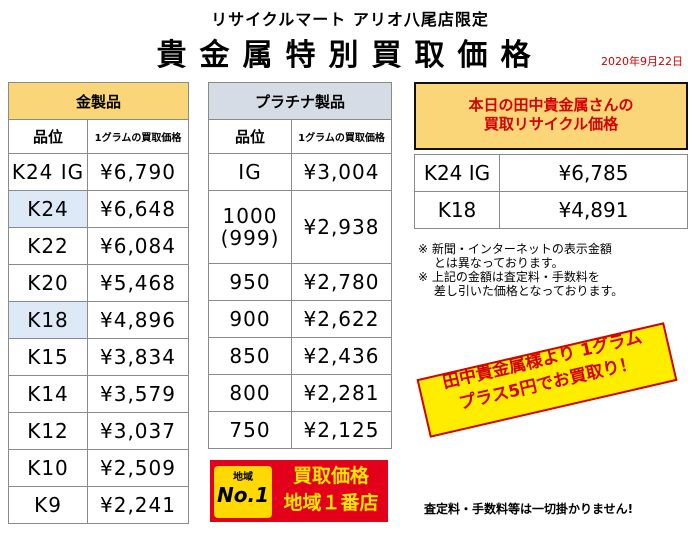 This screenshot has width=700, height=536. I want to click on grade-cell: 1000 (999), so click(250, 227).